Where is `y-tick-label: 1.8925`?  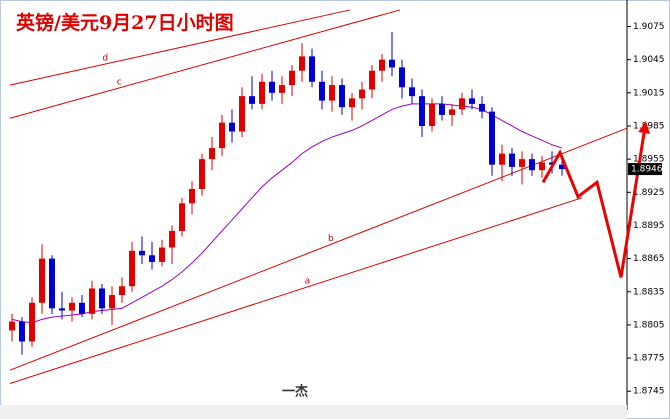
y-tick-label: 1.8925 is located at coordinates (649, 193).